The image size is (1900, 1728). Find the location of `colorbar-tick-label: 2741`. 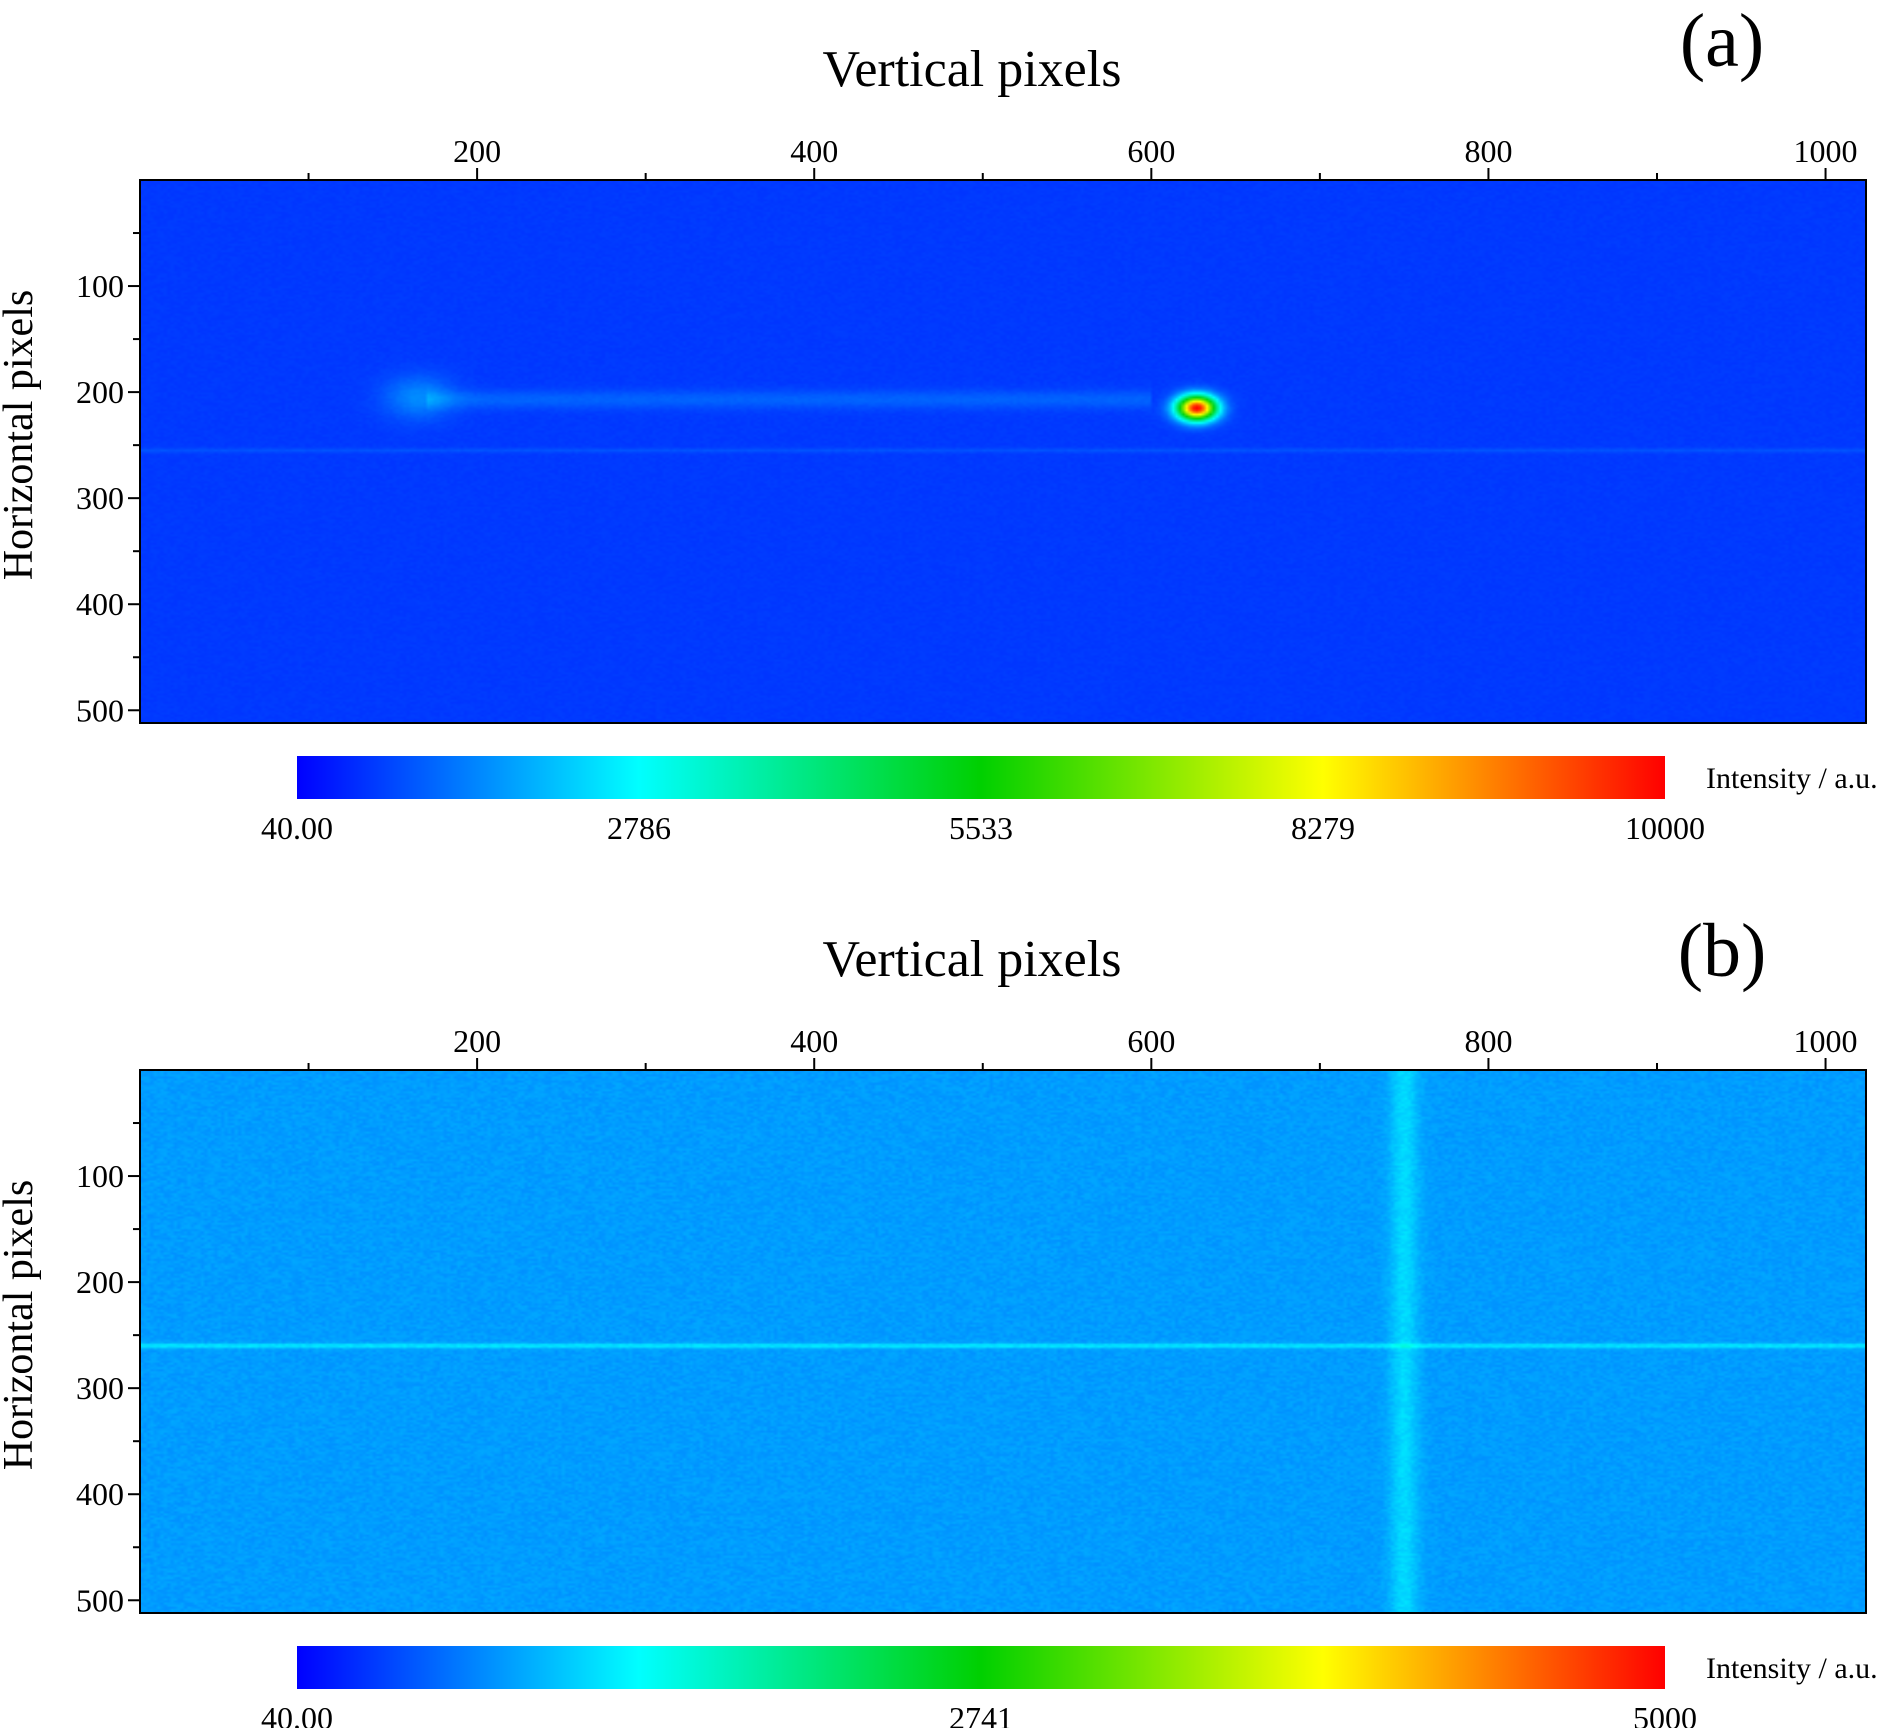

colorbar-tick-label: 2741 is located at coordinates (981, 1714).